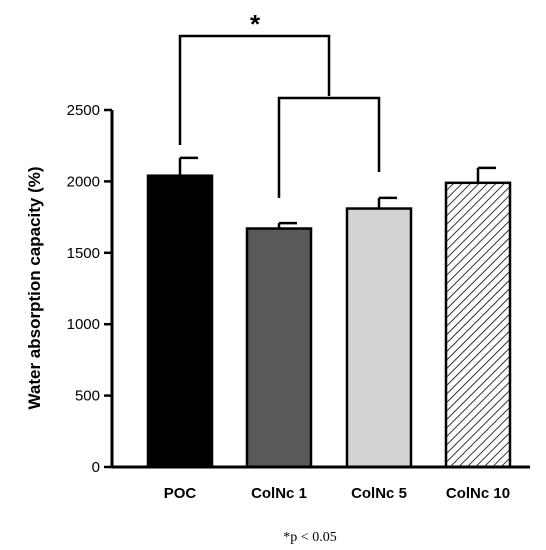 The width and height of the screenshot is (546, 550). Describe the element at coordinates (309, 537) in the screenshot. I see `p-value-footnote: *p < 0.05` at that location.